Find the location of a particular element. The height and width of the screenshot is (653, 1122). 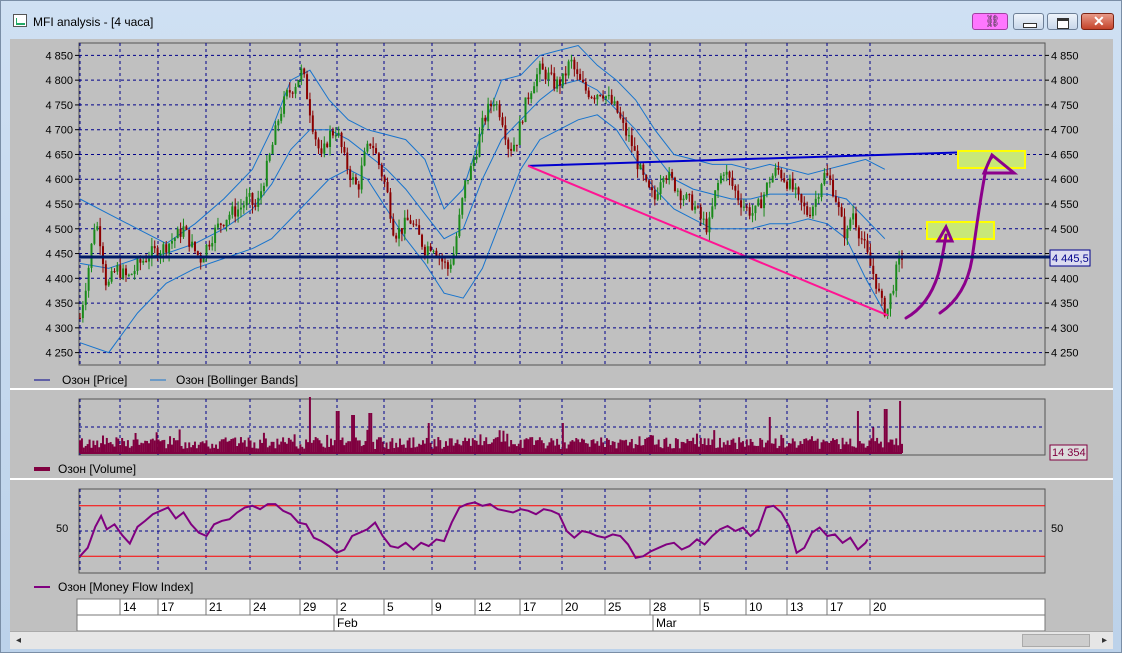

date-tick-label: 24 is located at coordinates (260, 607).